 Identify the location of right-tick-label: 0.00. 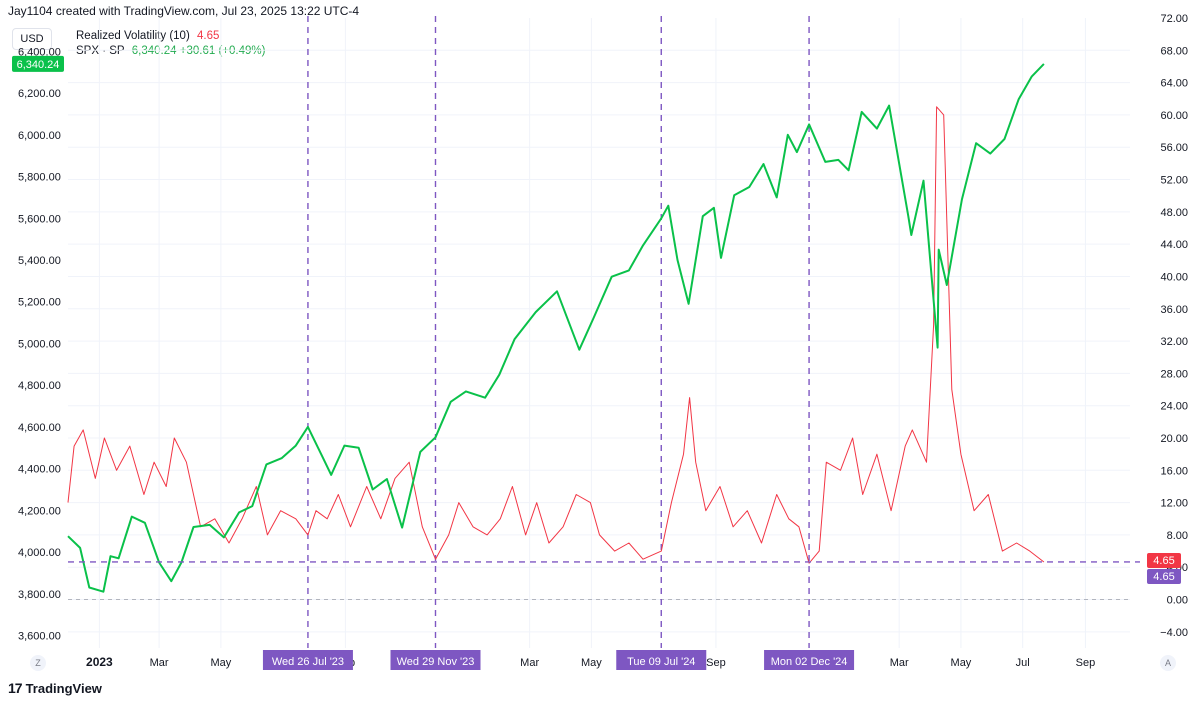
(1177, 601).